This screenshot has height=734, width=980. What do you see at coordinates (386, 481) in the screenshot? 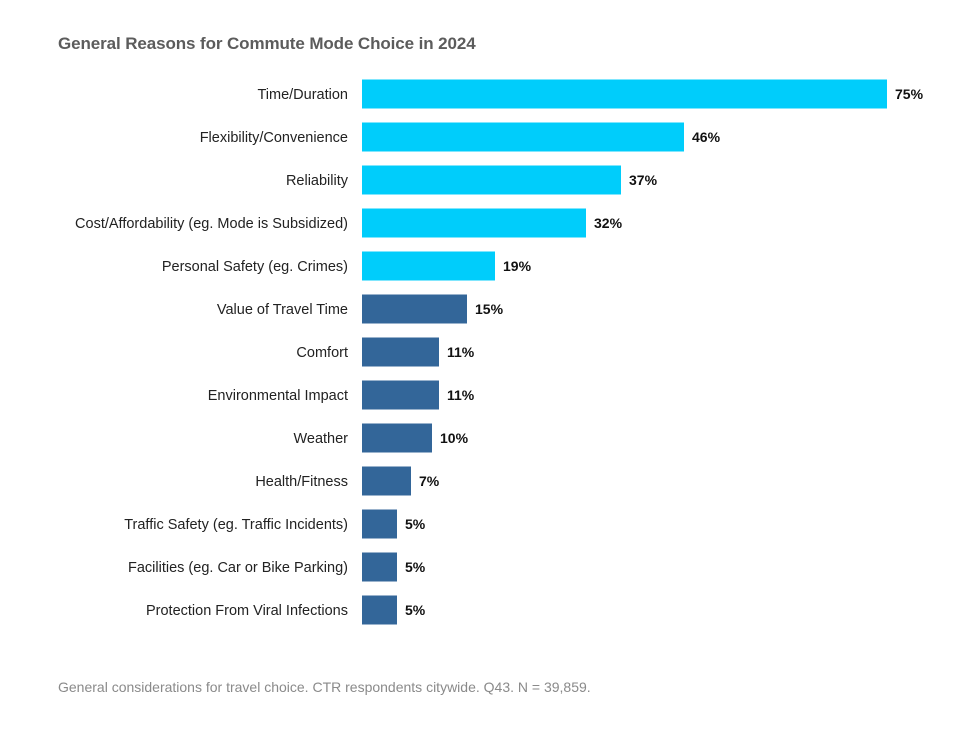
I see `bar-health-fitness` at bounding box center [386, 481].